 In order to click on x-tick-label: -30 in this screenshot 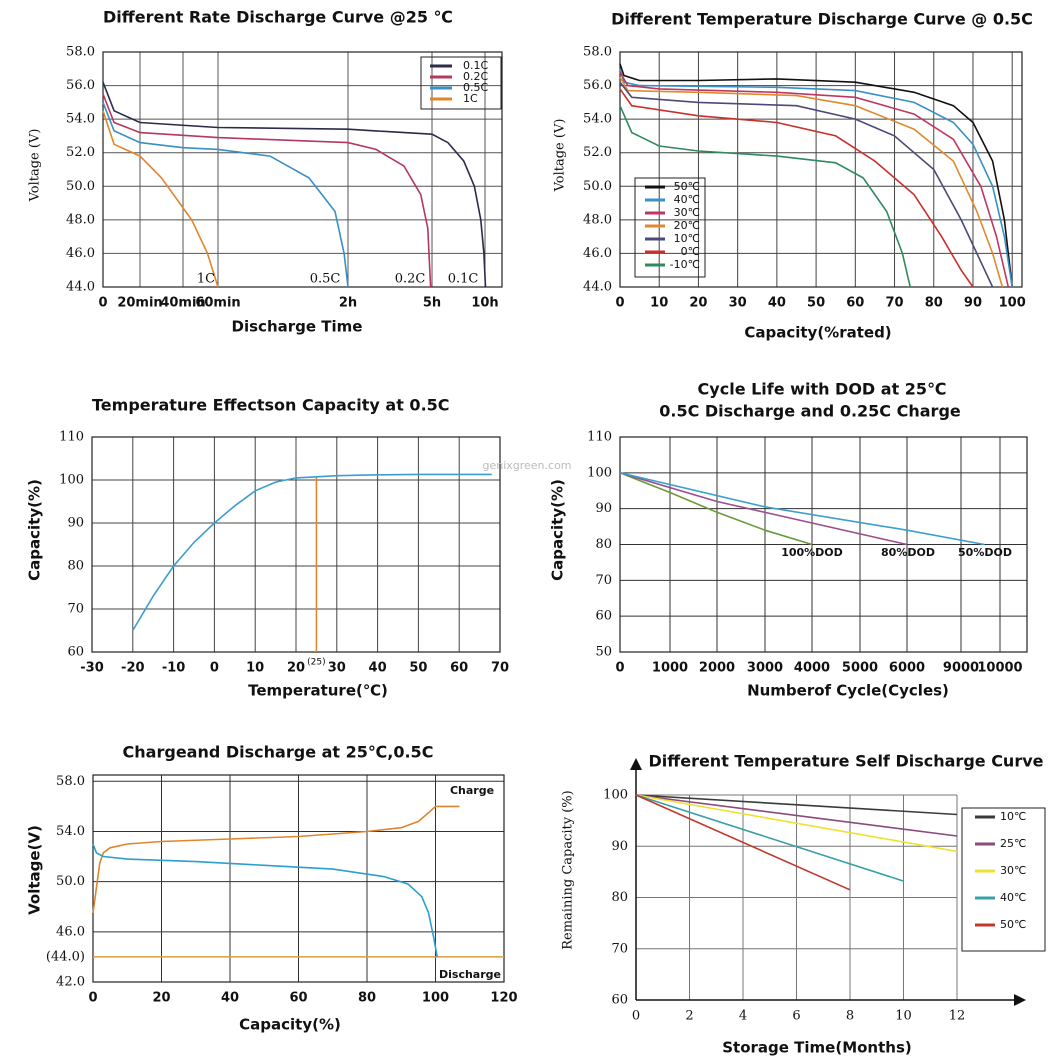, I will do `click(92, 668)`.